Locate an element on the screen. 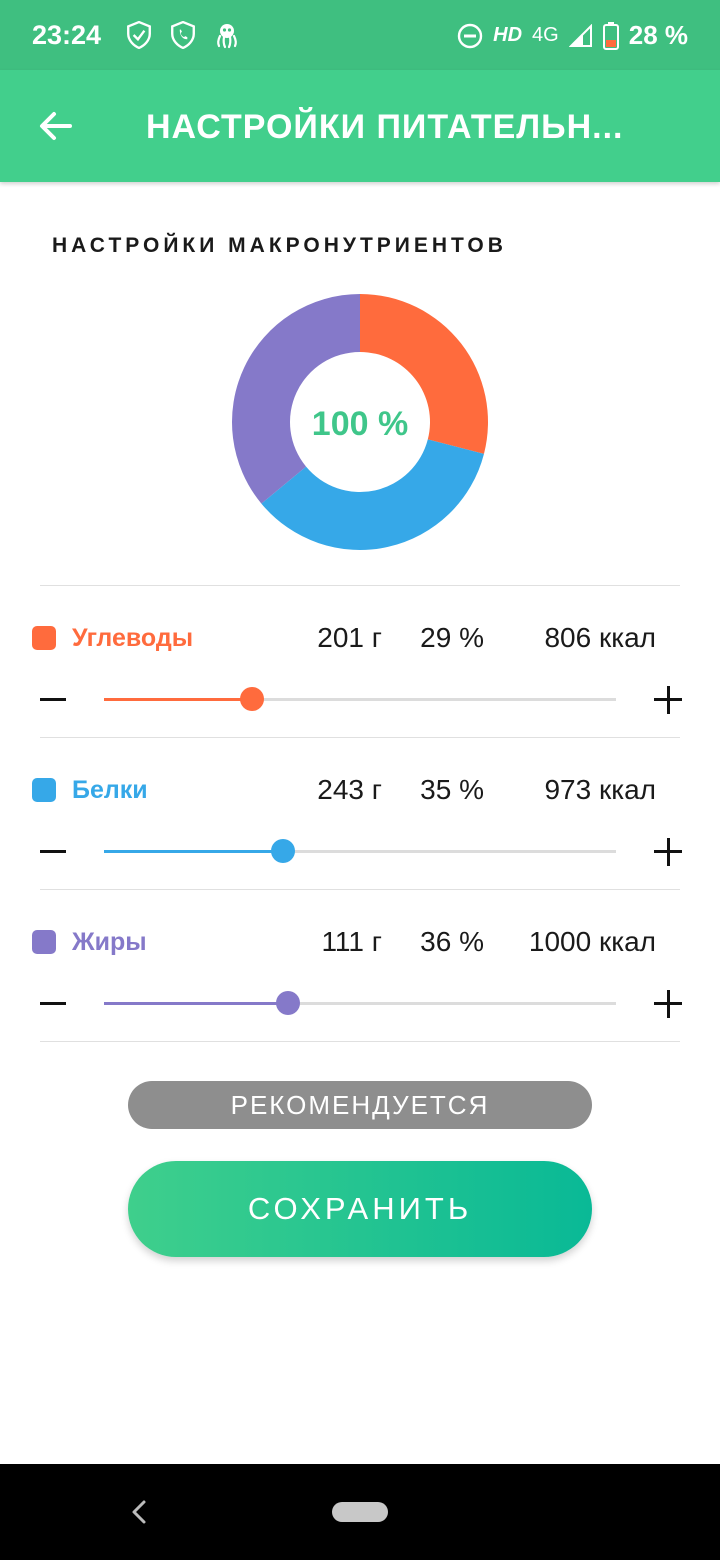 Image resolution: width=720 pixels, height=1560 pixels. donut-slice-fats is located at coordinates (296, 399).